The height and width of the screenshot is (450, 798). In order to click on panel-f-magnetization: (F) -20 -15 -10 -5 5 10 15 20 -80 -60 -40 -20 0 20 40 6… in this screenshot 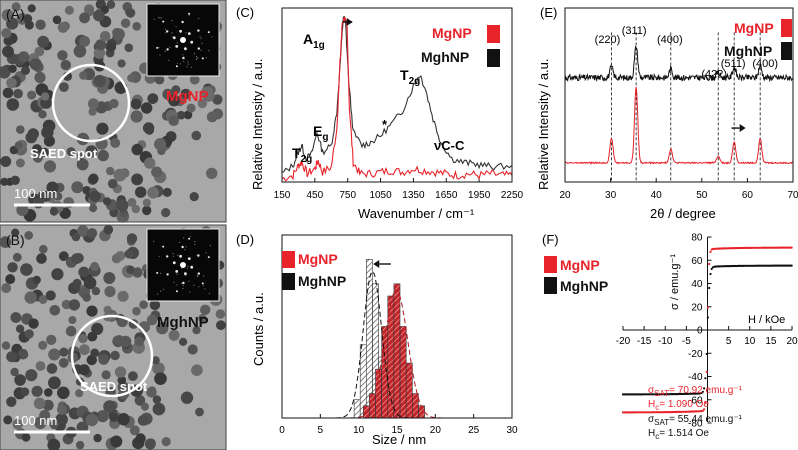, I will do `click(670, 336)`.